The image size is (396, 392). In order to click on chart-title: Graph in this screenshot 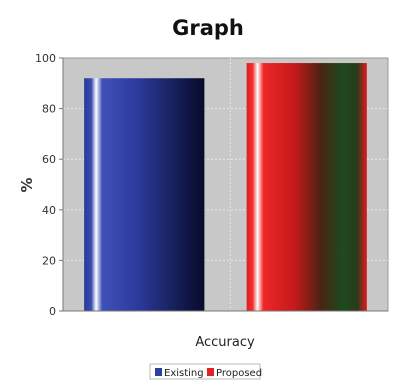, I will do `click(208, 28)`.